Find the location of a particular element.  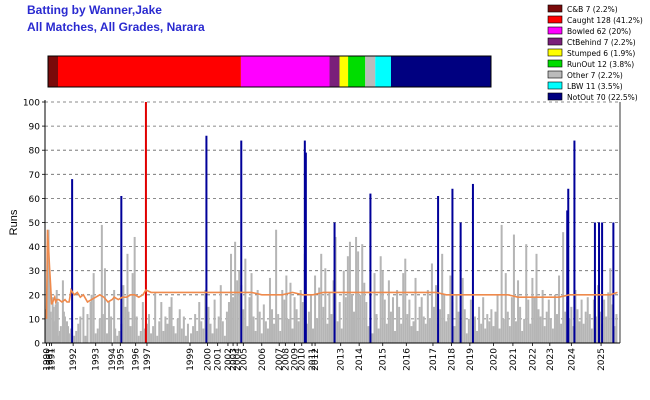

y-tick-label: 30 is located at coordinates (35, 272).